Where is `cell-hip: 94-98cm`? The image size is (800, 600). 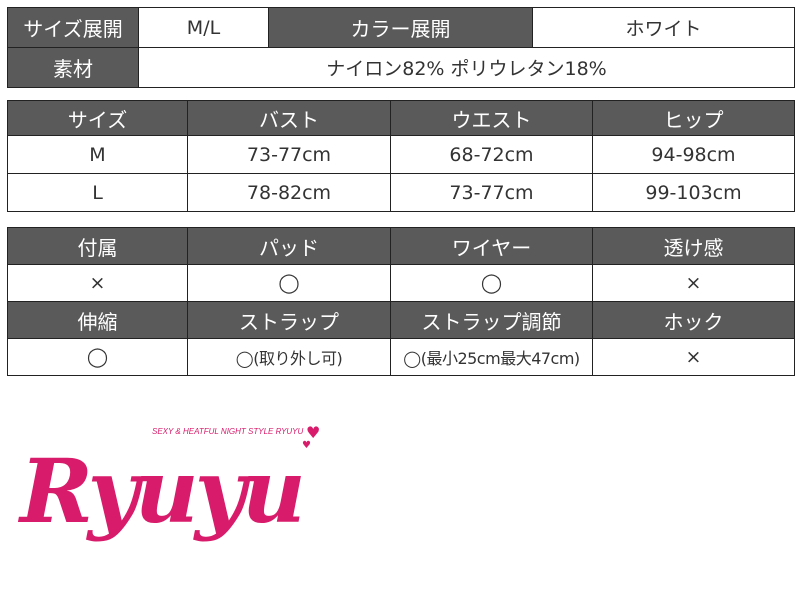 cell-hip: 94-98cm is located at coordinates (693, 154).